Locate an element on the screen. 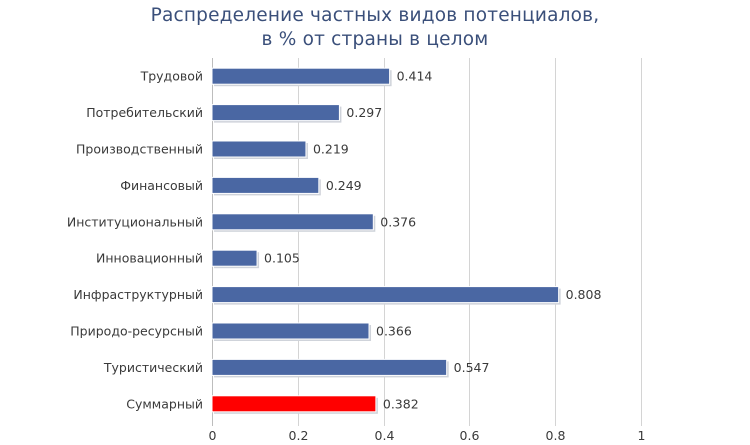 This screenshot has height=445, width=750. category-label: Трудовой is located at coordinates (171, 76).